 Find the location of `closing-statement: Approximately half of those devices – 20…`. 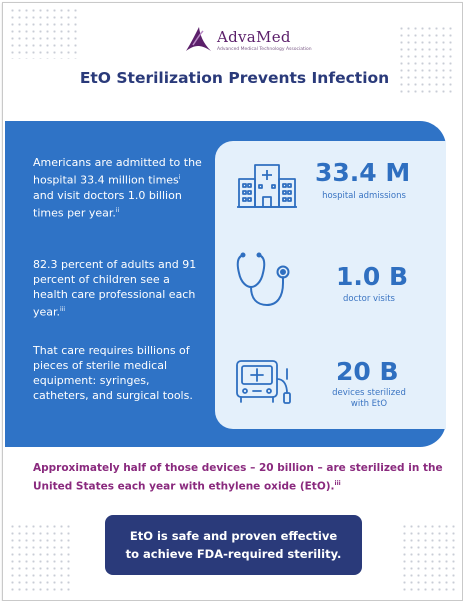

closing-statement: Approximately half of those devices – 20… is located at coordinates (238, 478).